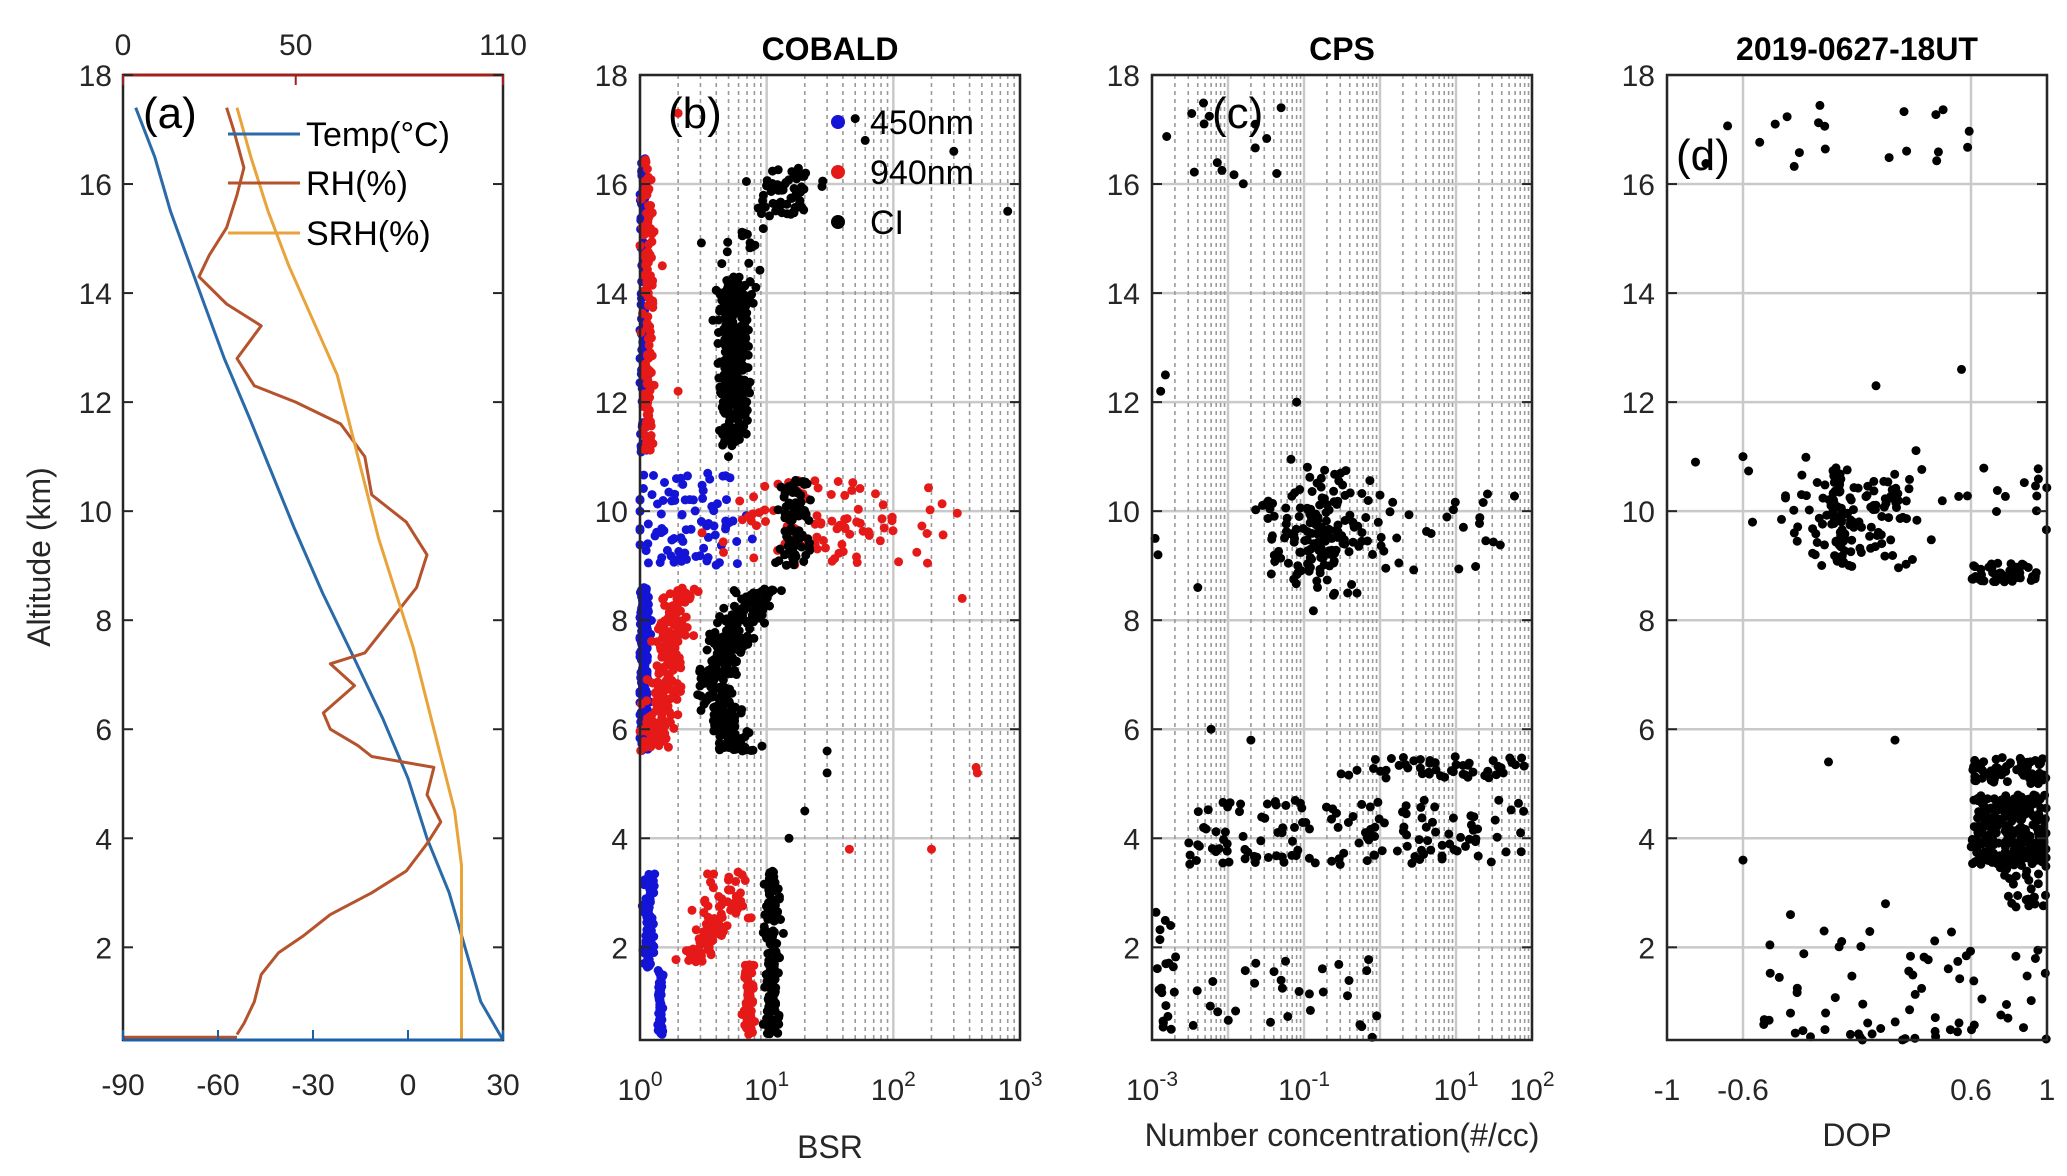  Describe the element at coordinates (103, 948) in the screenshot. I see `a-ytick-label: 2` at that location.